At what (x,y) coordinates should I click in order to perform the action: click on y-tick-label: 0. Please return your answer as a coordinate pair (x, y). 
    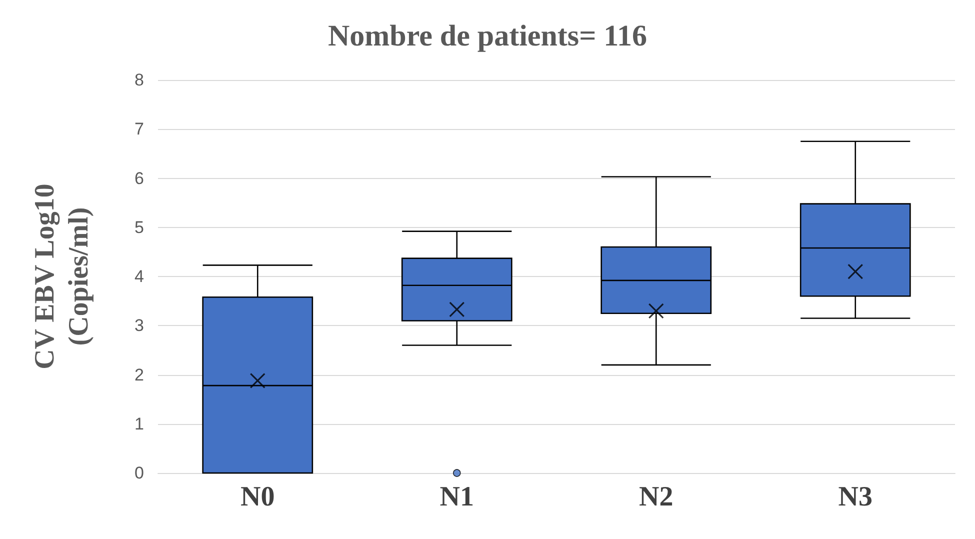
    Looking at the image, I should click on (139, 473).